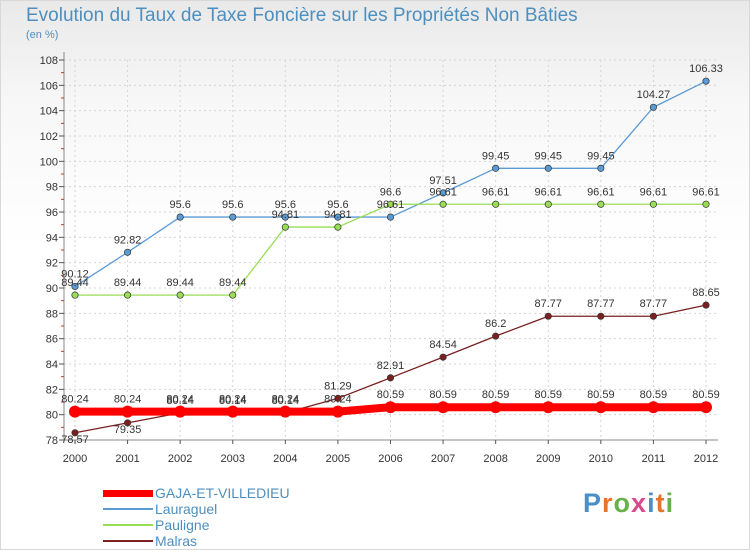 Image resolution: width=750 pixels, height=550 pixels. I want to click on y-tick-label: 96, so click(52, 213).